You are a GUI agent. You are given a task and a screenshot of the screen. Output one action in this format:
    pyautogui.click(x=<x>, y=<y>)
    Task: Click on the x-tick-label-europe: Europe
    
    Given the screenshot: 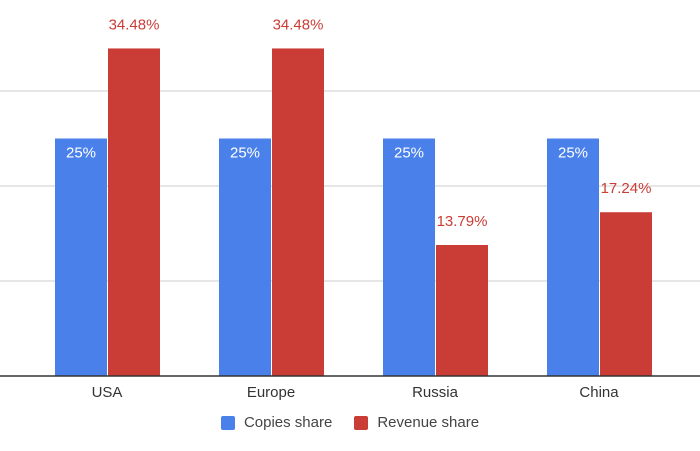 What is the action you would take?
    pyautogui.click(x=271, y=392)
    